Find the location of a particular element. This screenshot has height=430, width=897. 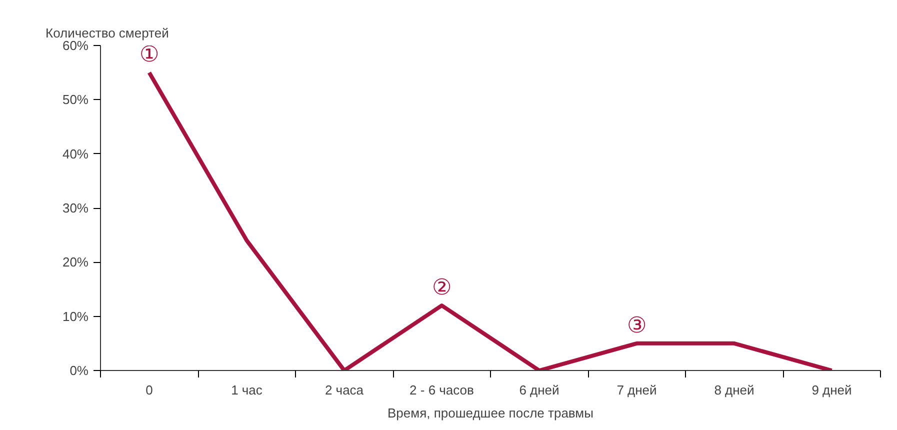

annotation: ① is located at coordinates (149, 54).